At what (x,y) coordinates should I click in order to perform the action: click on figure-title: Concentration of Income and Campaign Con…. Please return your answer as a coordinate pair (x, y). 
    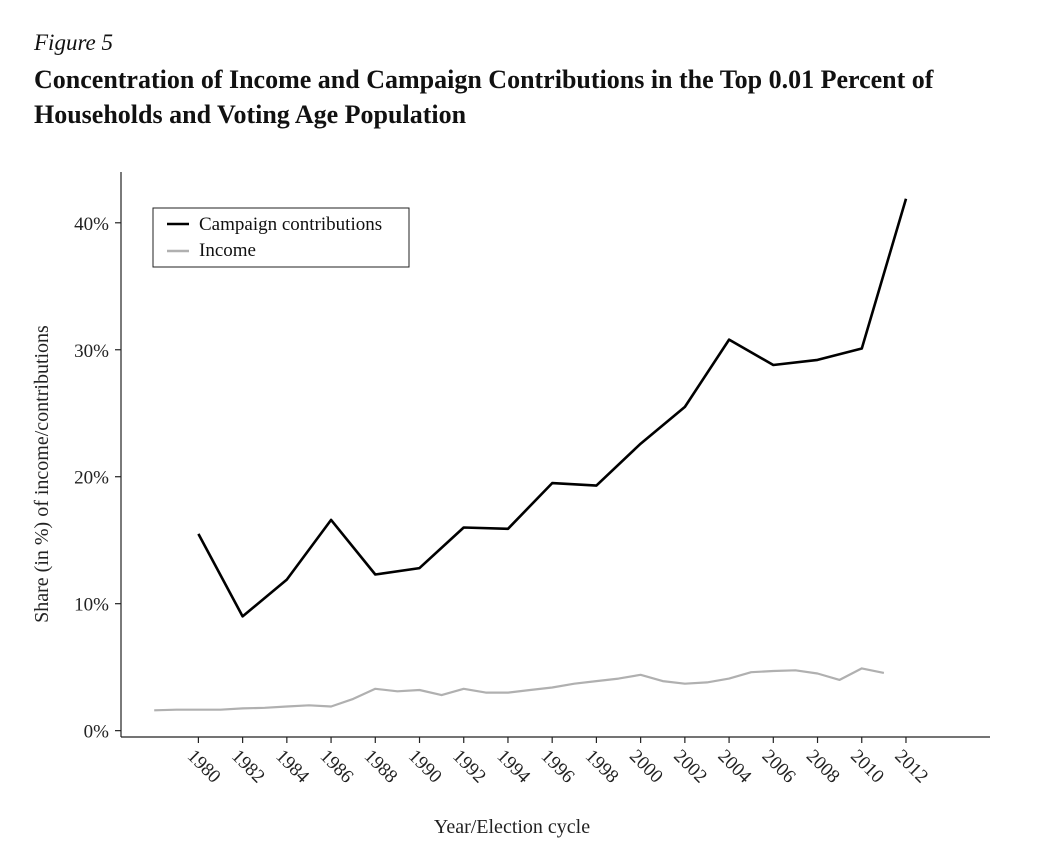
    Looking at the image, I should click on (484, 97).